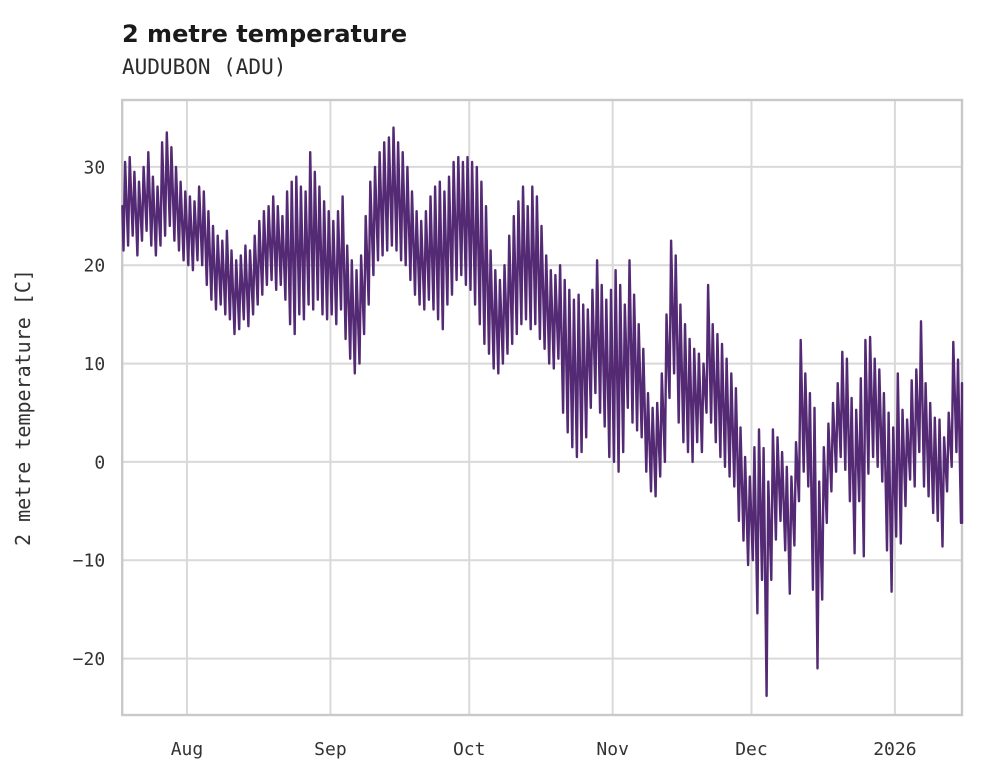 This screenshot has height=782, width=981. What do you see at coordinates (204, 67) in the screenshot?
I see `chart-subtitle: AUDUBON (ADU)` at bounding box center [204, 67].